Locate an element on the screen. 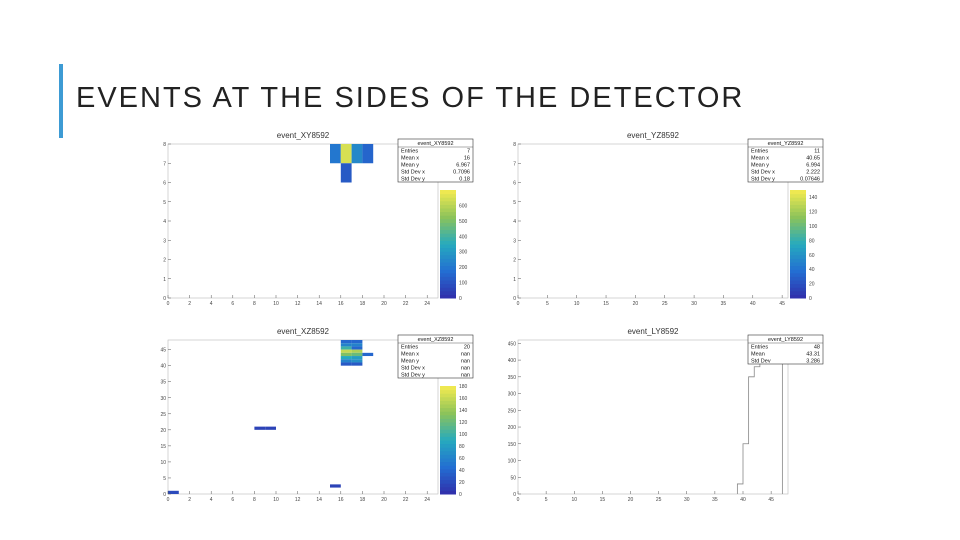 This screenshot has width=960, height=540. x-tick-label: 30 is located at coordinates (694, 304).